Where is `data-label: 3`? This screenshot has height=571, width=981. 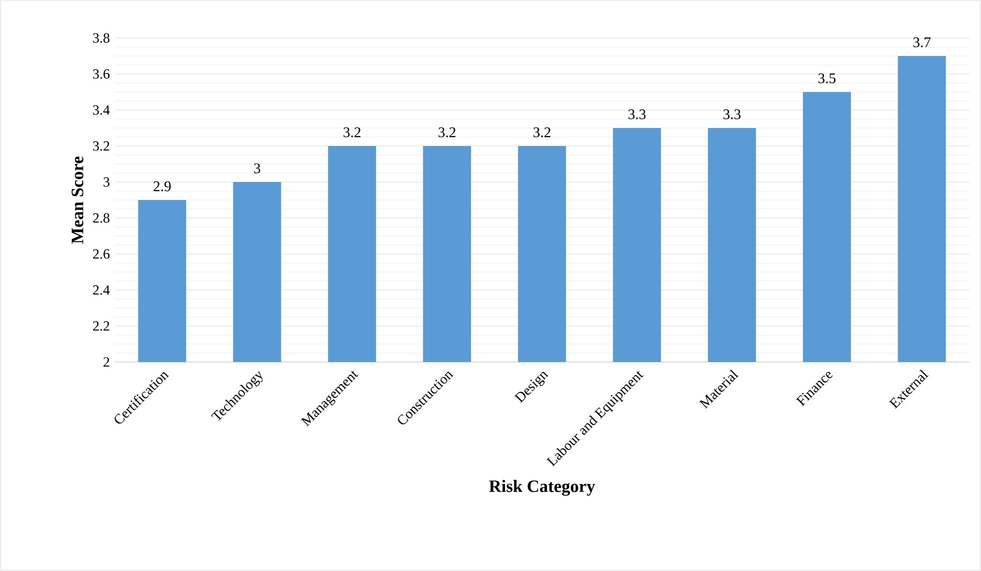 data-label: 3 is located at coordinates (257, 168).